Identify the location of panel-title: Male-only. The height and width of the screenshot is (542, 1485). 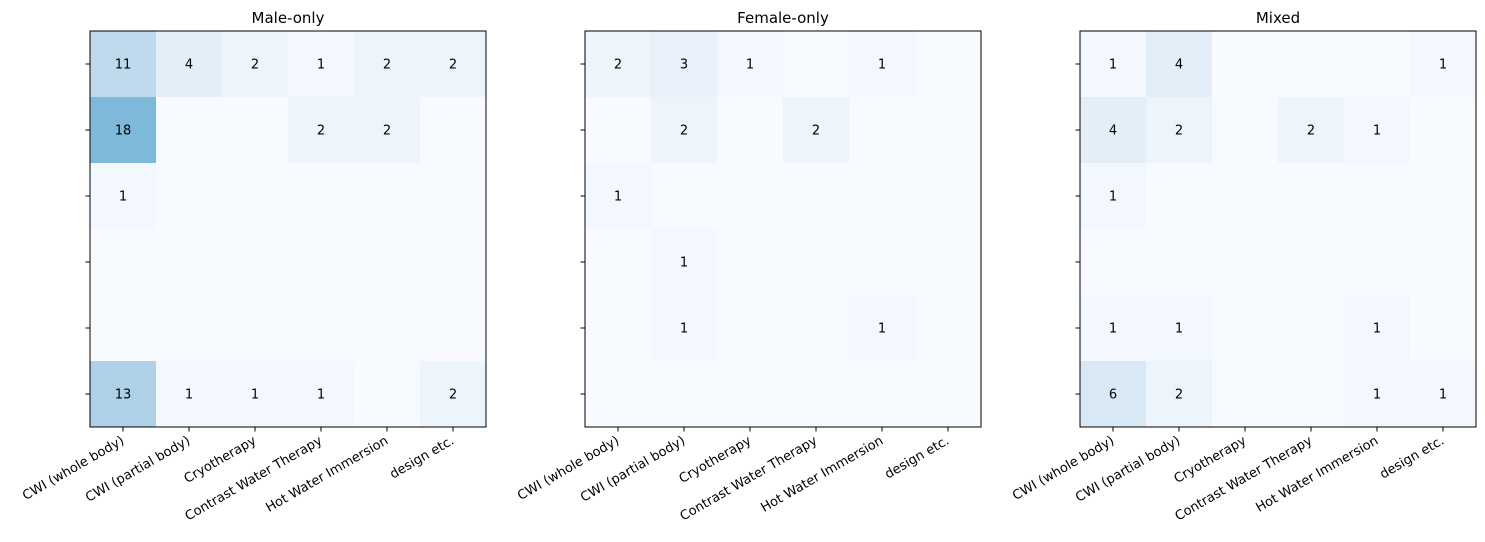
(288, 18).